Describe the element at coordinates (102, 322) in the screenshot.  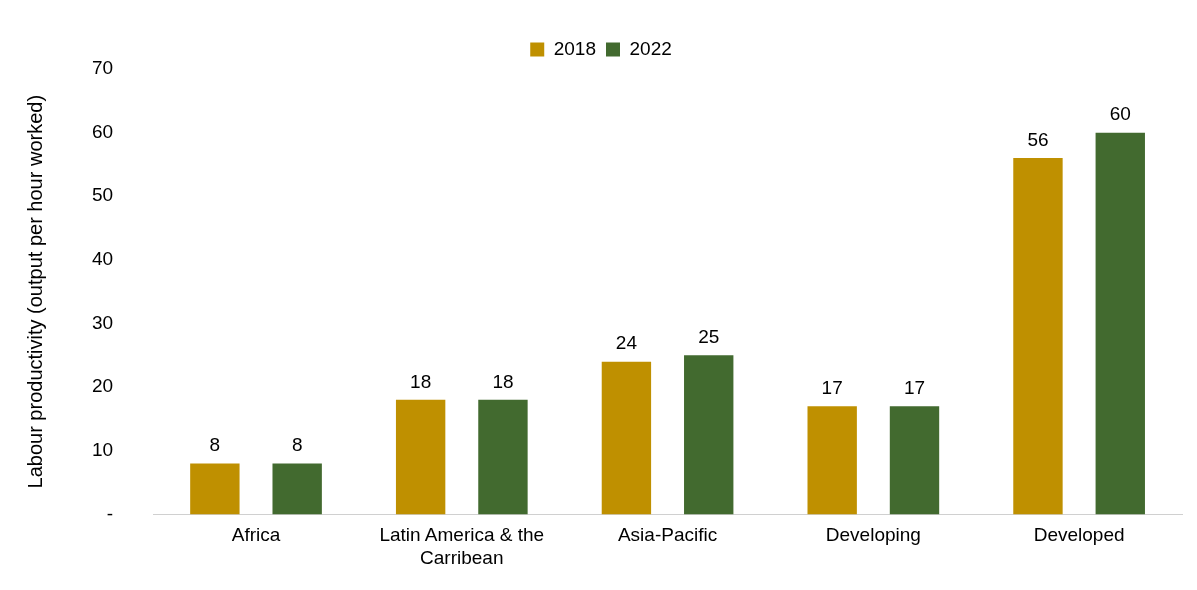
I see `y-tick-label: 30` at that location.